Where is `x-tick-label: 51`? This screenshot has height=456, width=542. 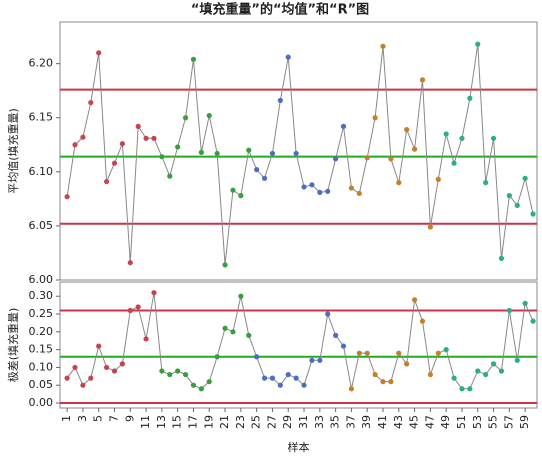
x-tick-label: 51 is located at coordinates (461, 422).